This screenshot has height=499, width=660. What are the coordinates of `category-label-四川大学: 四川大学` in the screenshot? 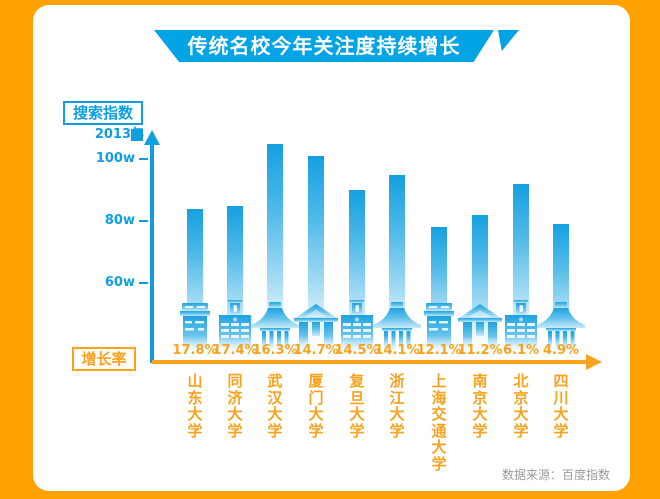 It's located at (561, 406).